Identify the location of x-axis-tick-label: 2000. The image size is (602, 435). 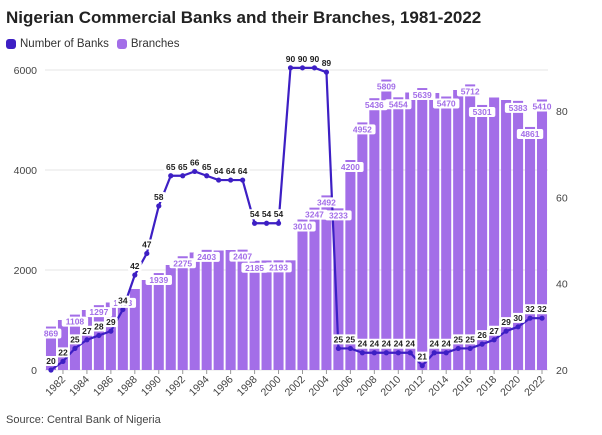
(271, 386).